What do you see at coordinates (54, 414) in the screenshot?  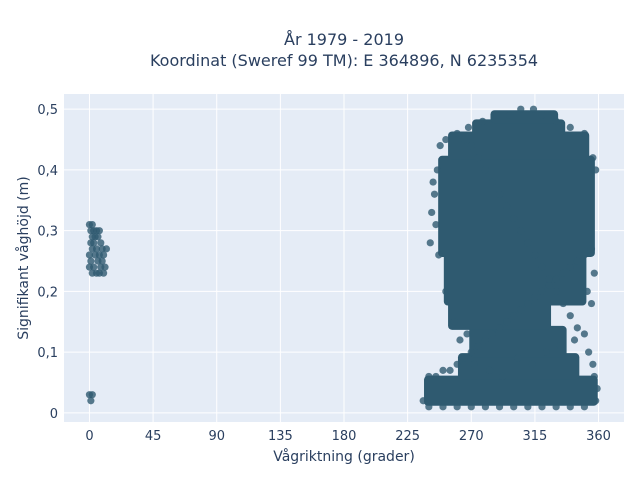 I see `y-tick-label: 0` at bounding box center [54, 414].